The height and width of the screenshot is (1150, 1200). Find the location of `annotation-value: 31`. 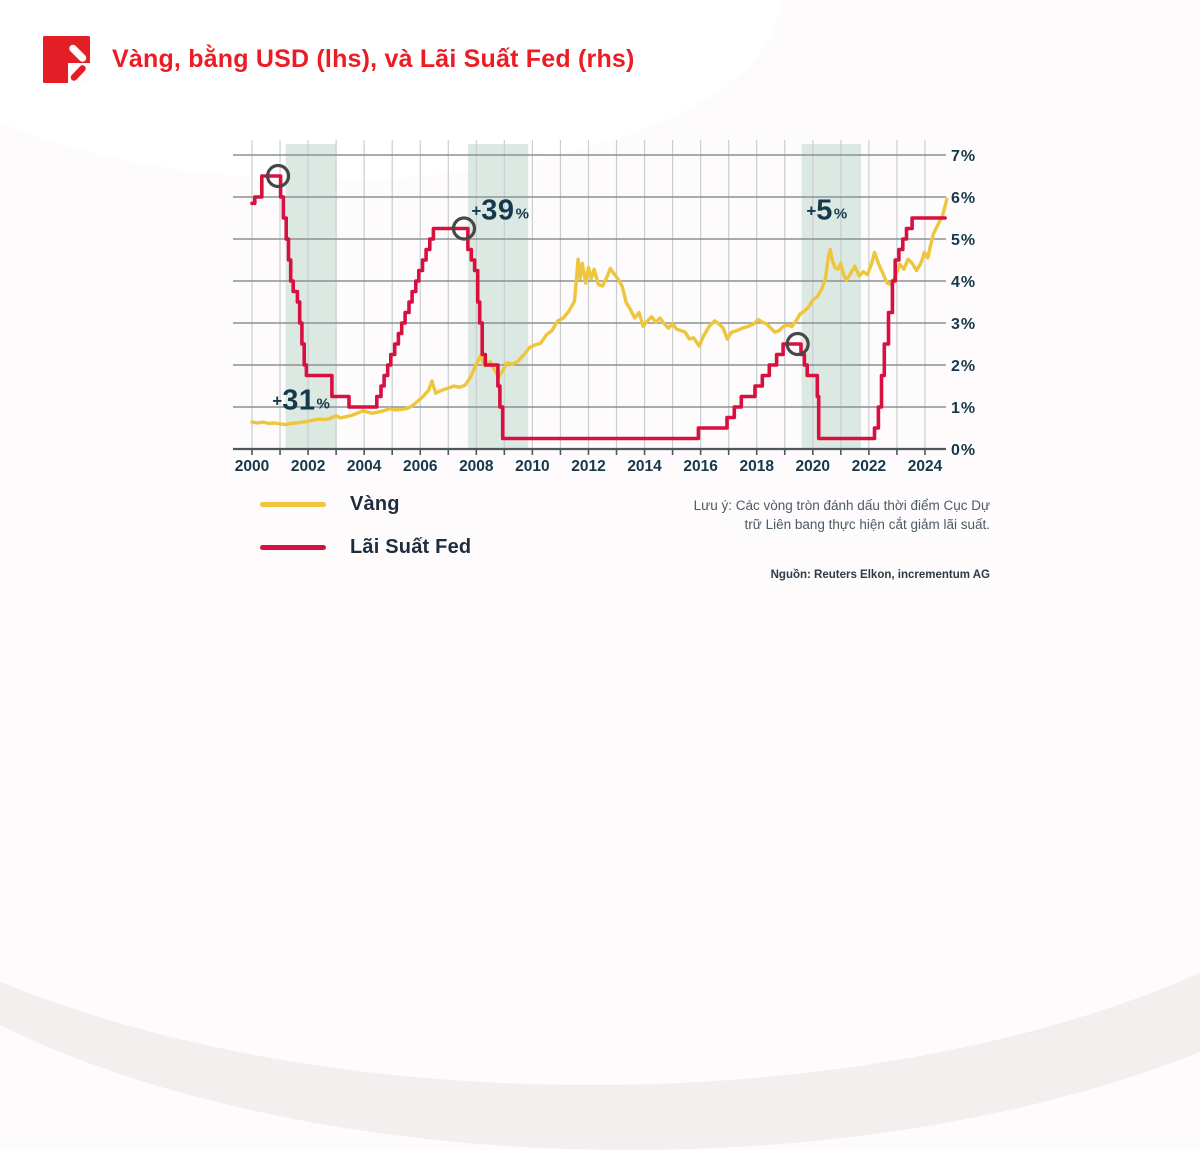

annotation-value: 31 is located at coordinates (299, 400).